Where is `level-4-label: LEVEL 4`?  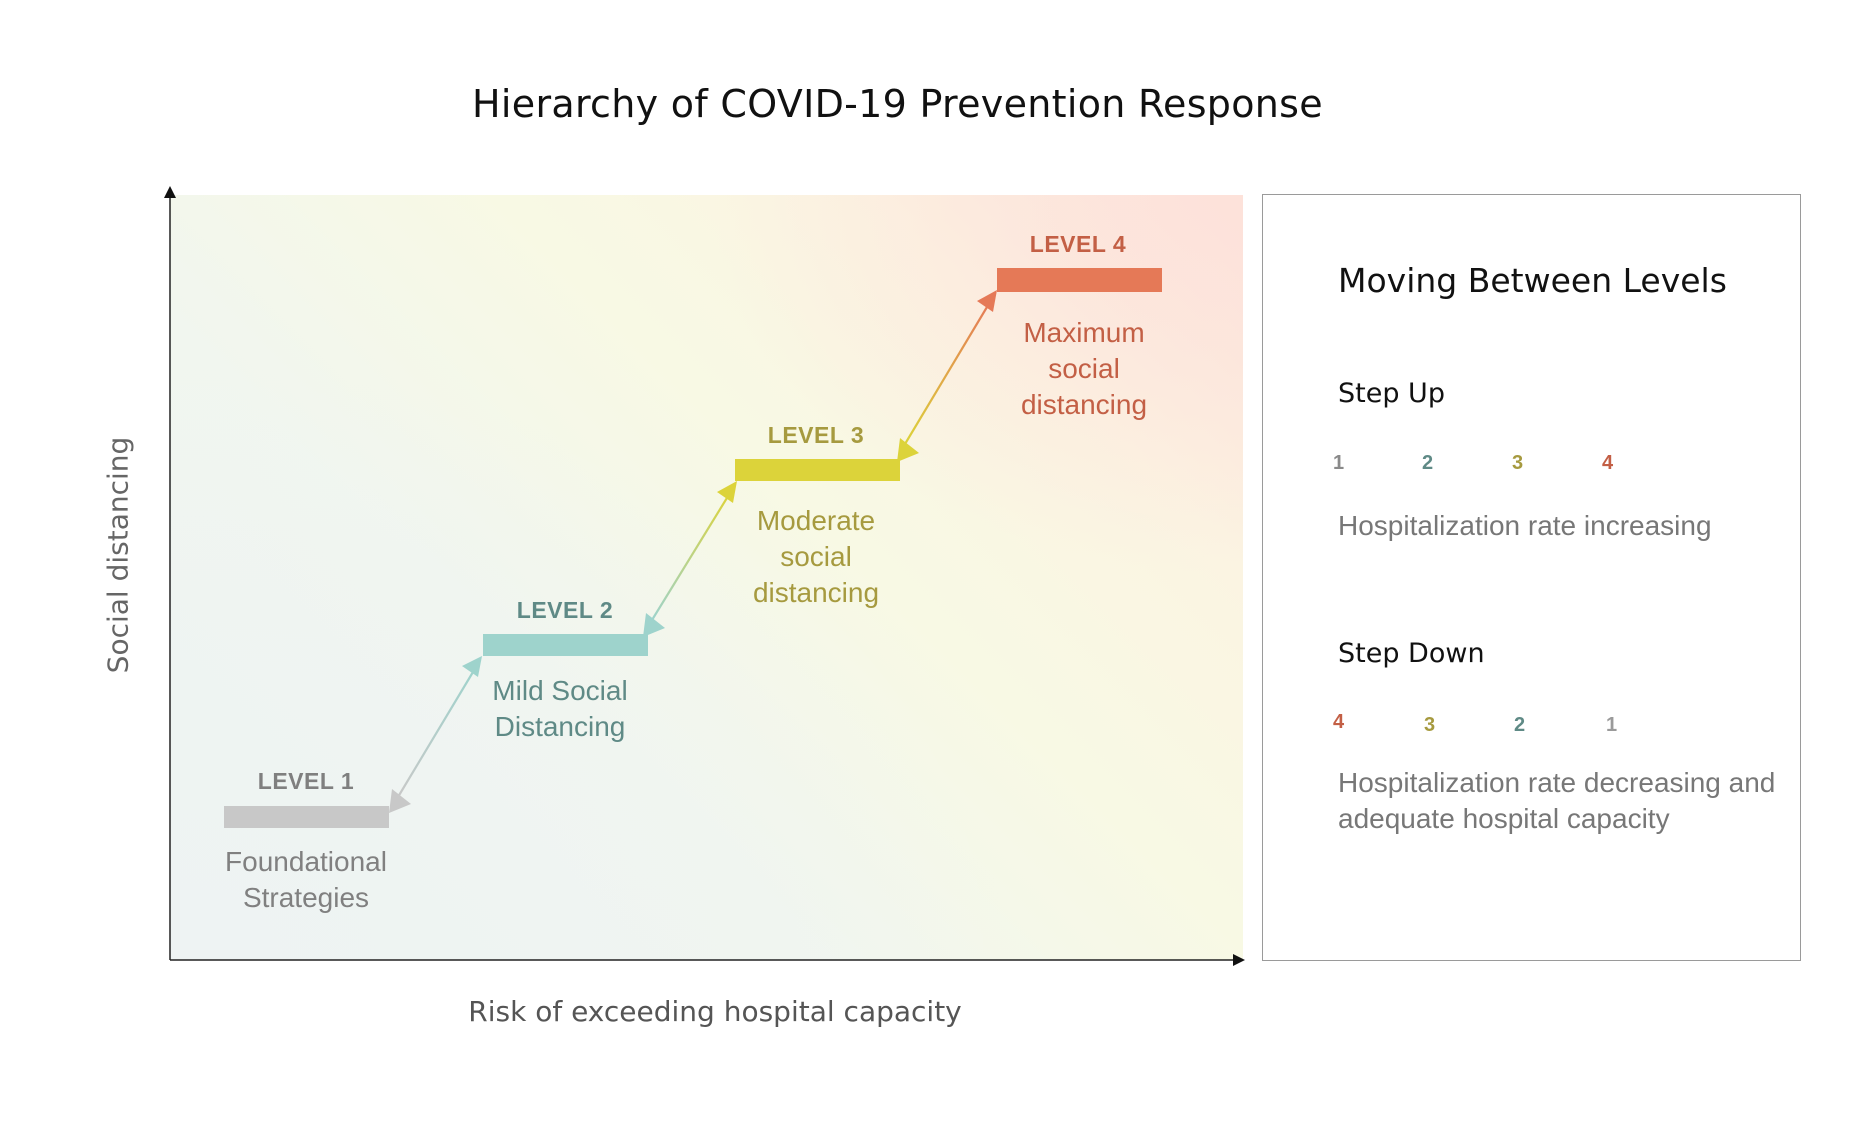
level-4-label: LEVEL 4 is located at coordinates (1078, 244).